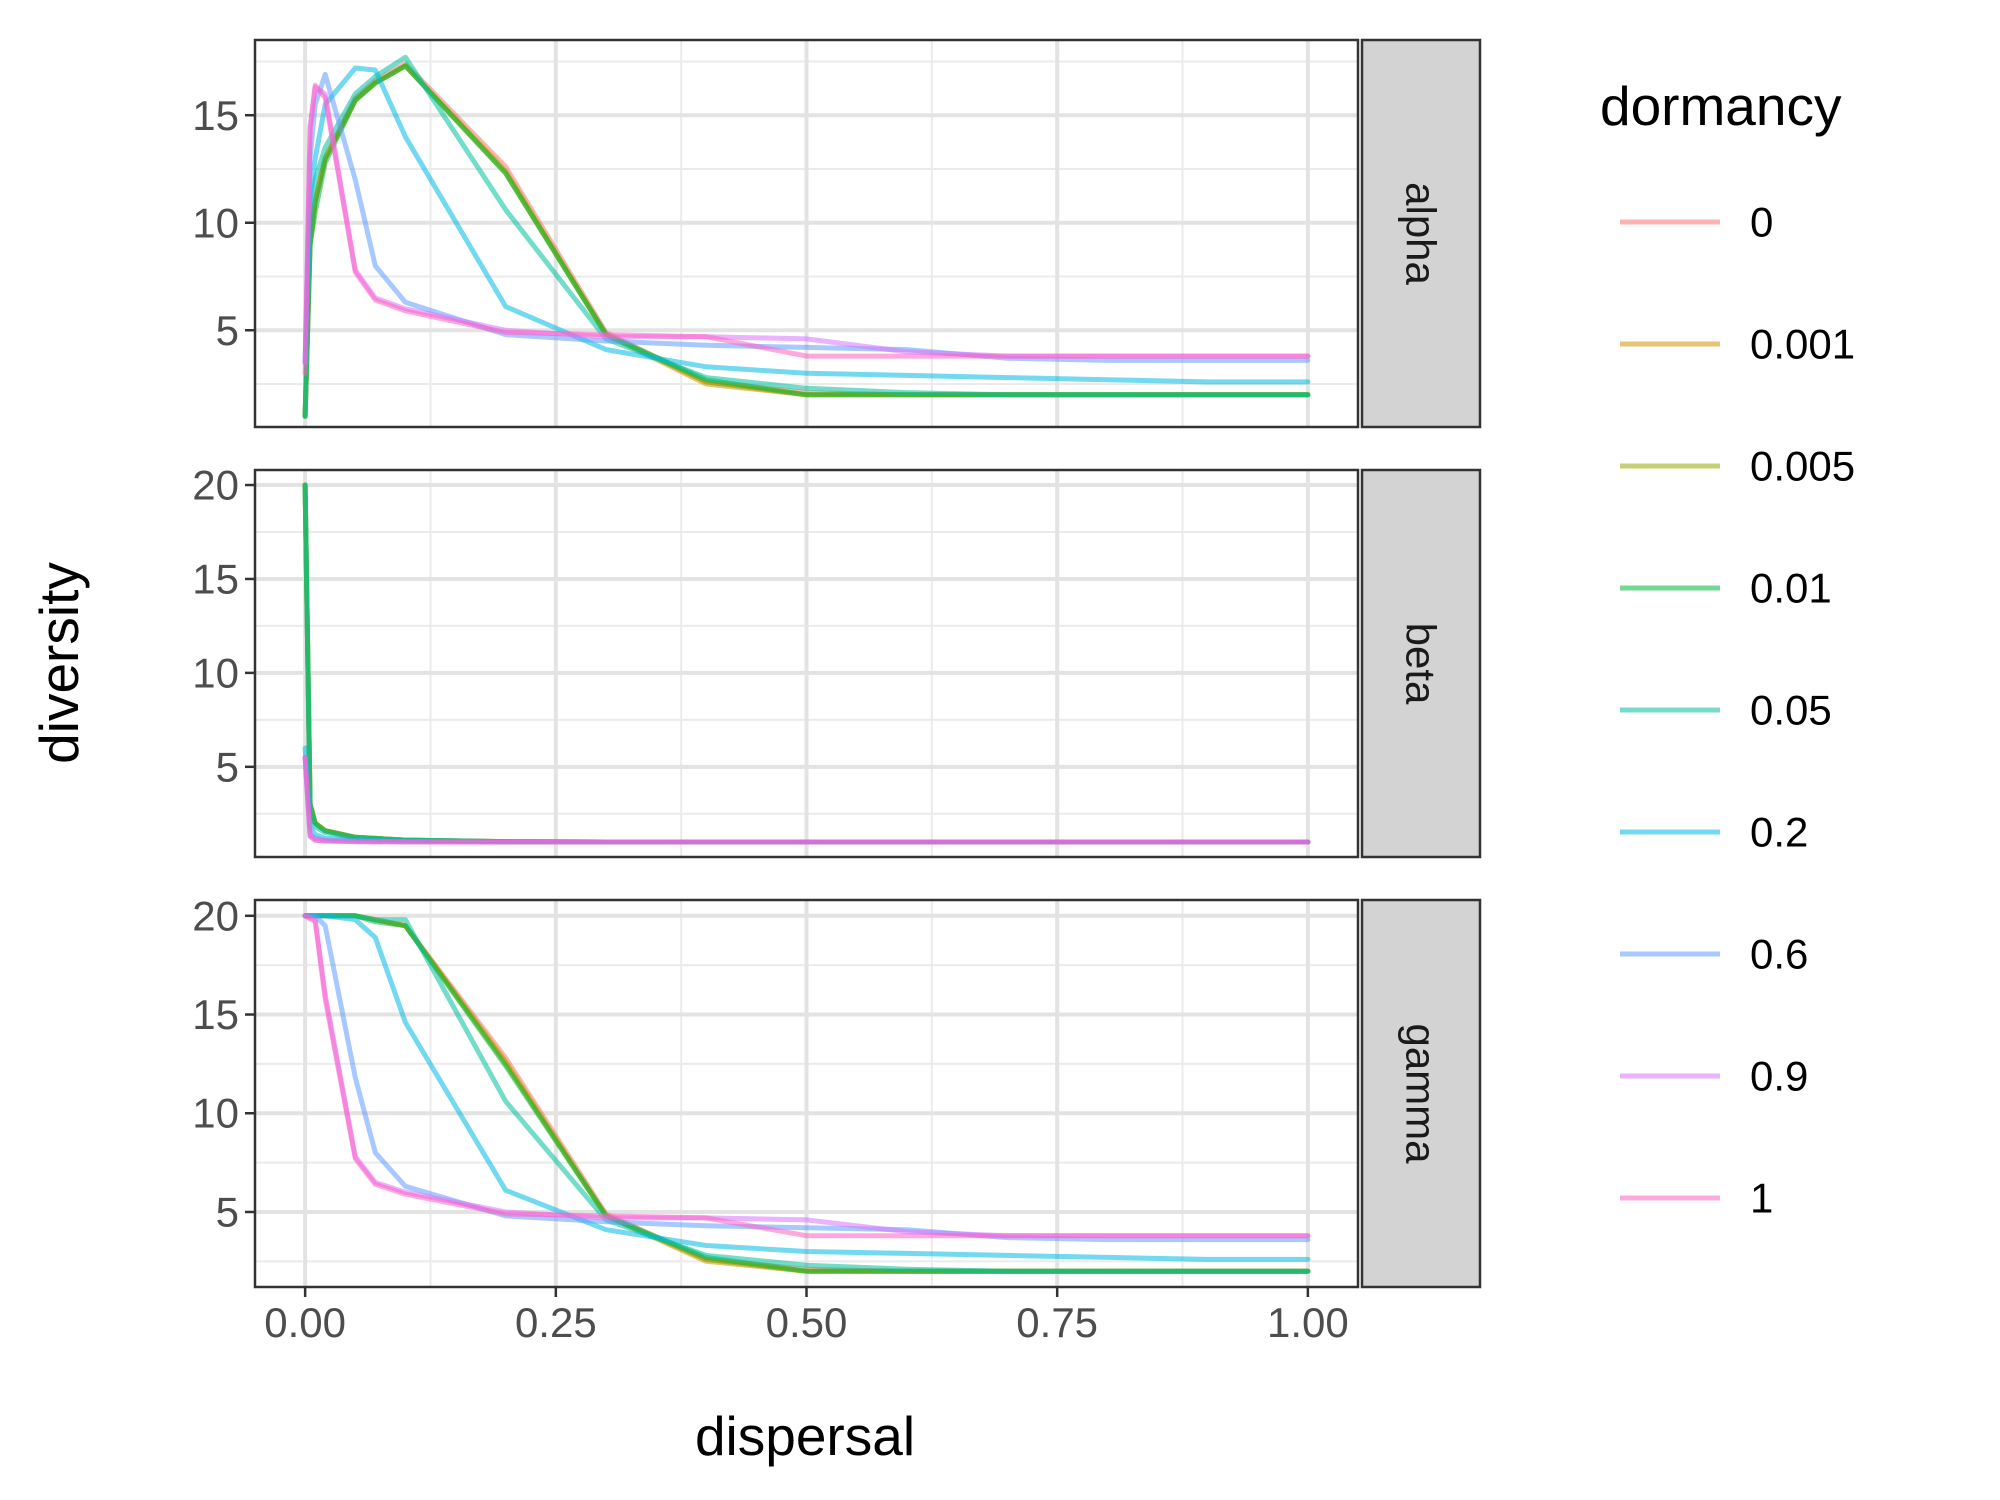 This screenshot has height=1500, width=2000. What do you see at coordinates (1761, 1198) in the screenshot?
I see `legend-label: 1` at bounding box center [1761, 1198].